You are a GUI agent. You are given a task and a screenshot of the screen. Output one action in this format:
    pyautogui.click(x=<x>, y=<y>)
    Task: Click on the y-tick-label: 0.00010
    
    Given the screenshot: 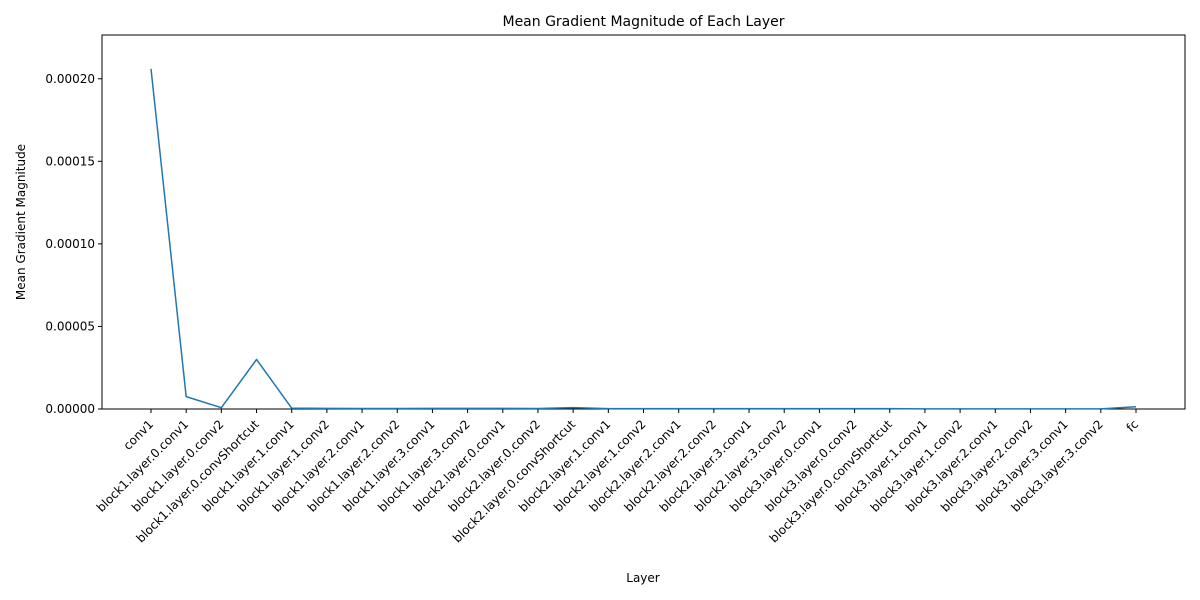 What is the action you would take?
    pyautogui.click(x=70, y=244)
    